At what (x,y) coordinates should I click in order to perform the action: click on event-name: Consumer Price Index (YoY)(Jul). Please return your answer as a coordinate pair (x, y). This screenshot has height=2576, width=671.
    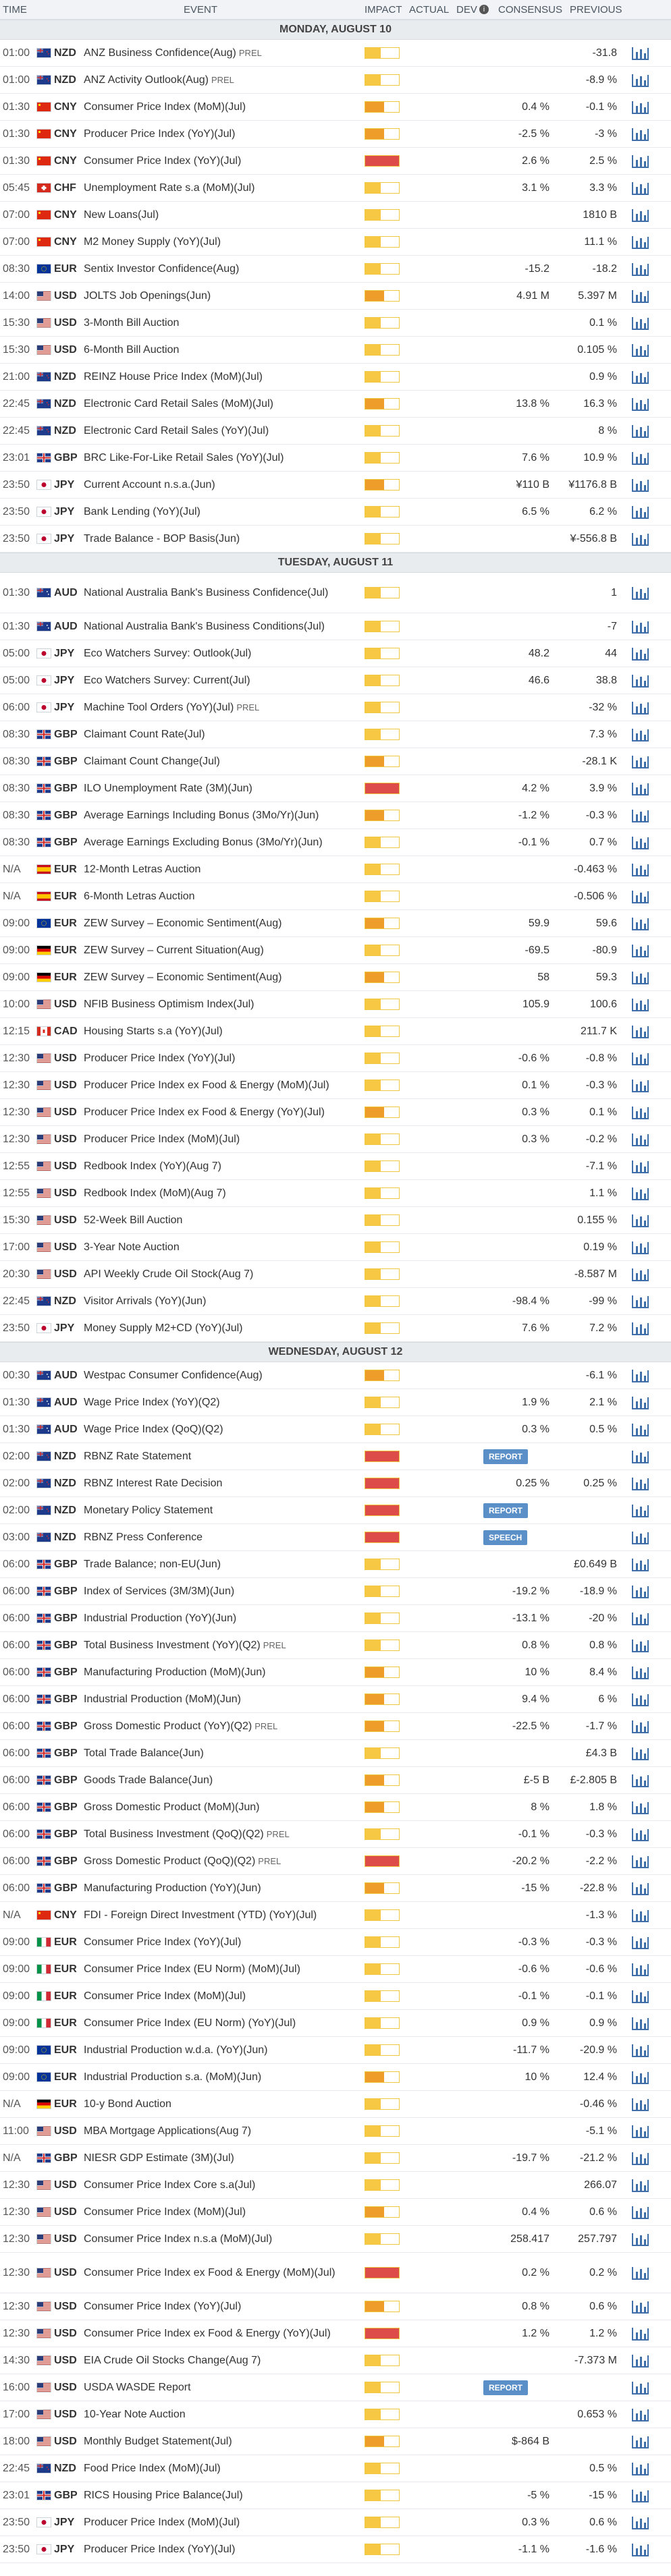
    Looking at the image, I should click on (219, 161).